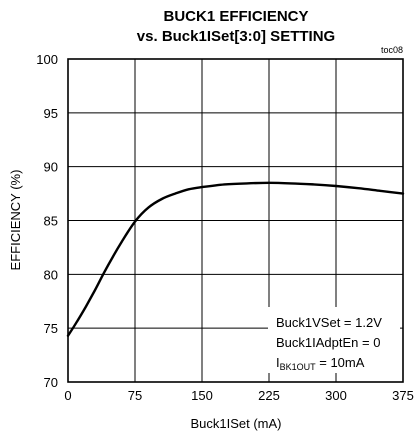 The width and height of the screenshot is (419, 437). I want to click on x-tick-label: 375, so click(403, 395).